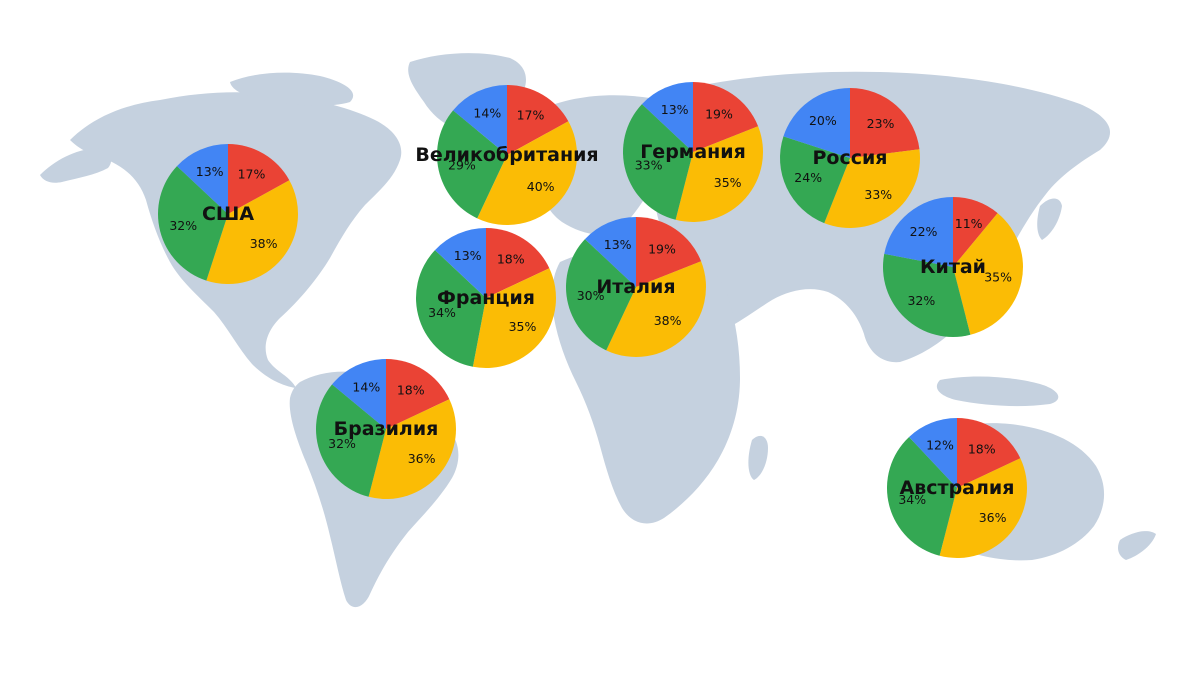 Image resolution: width=1200 pixels, height=677 pixels. I want to click on pie-chart-9: 18% 36% 34% 12% Австралия, so click(957, 488).